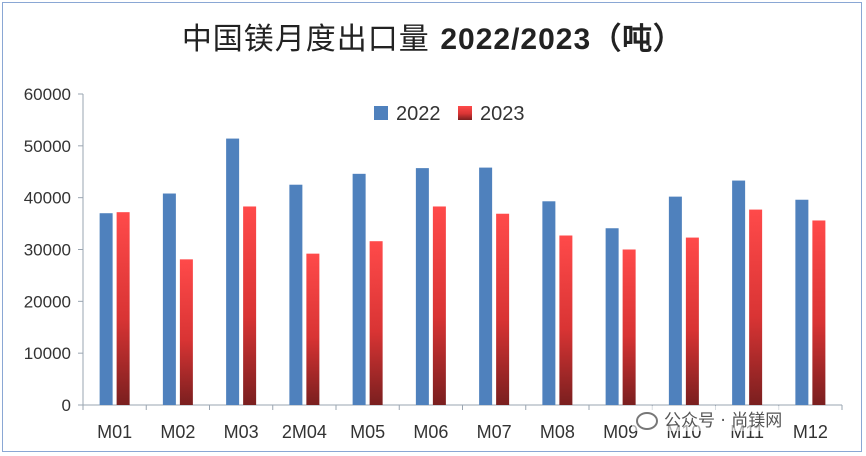 The height and width of the screenshot is (456, 866). Describe the element at coordinates (433, 36) in the screenshot. I see `chart-title: 中国镁月度出口量 2022/2023（吨）` at that location.